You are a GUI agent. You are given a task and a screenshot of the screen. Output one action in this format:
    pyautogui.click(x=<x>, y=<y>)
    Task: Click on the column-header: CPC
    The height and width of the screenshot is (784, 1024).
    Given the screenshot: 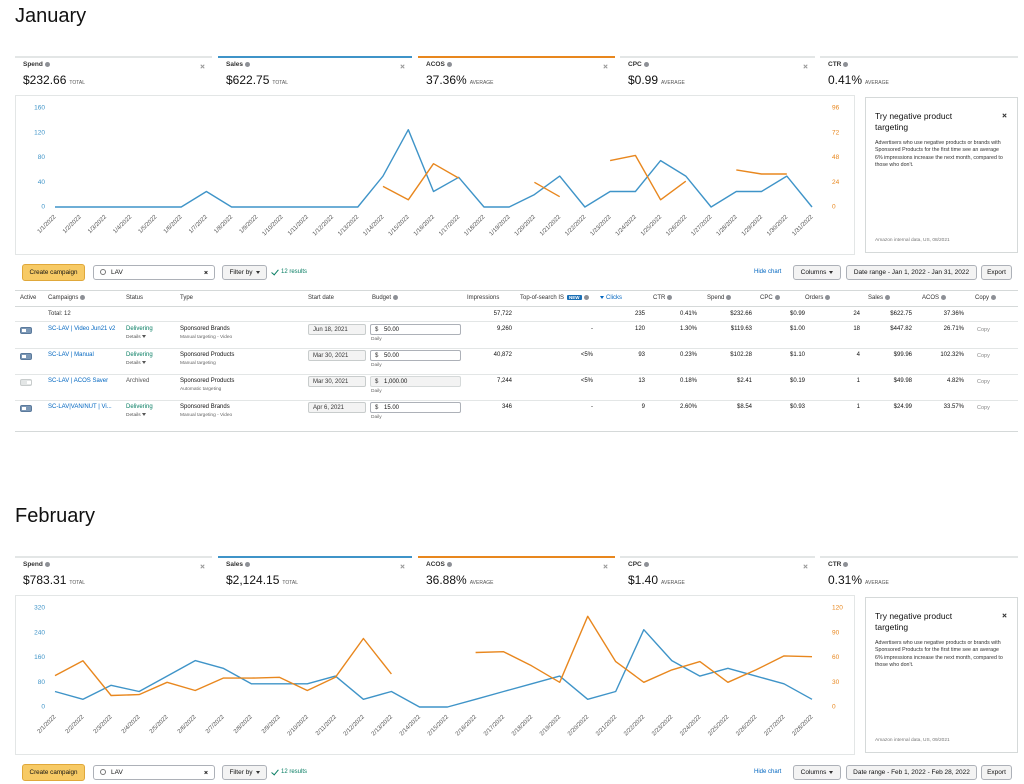 What is the action you would take?
    pyautogui.click(x=770, y=298)
    